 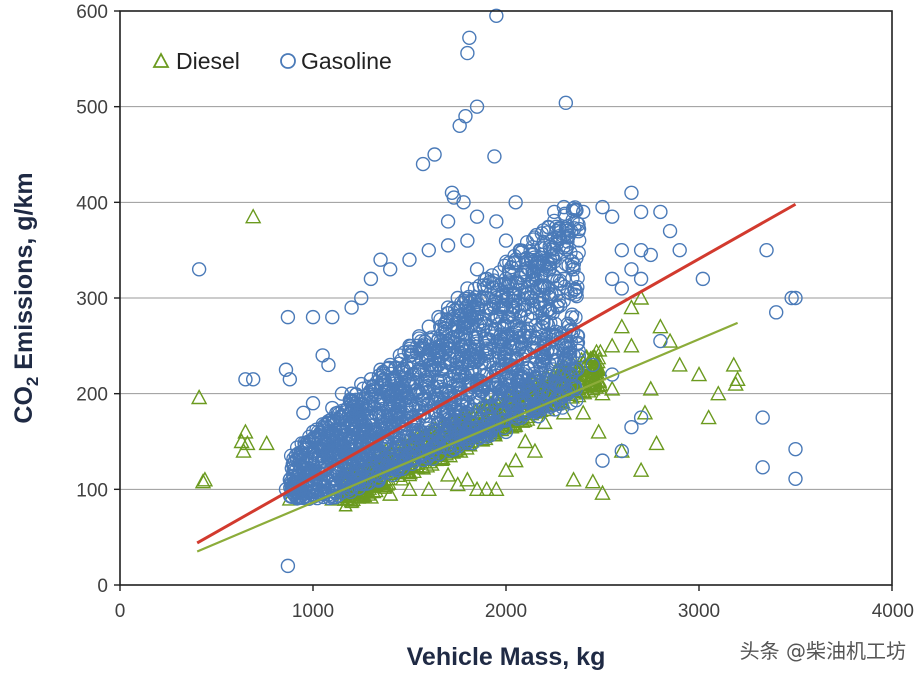 I want to click on legend: Diesel Gasoline, so click(x=272, y=61).